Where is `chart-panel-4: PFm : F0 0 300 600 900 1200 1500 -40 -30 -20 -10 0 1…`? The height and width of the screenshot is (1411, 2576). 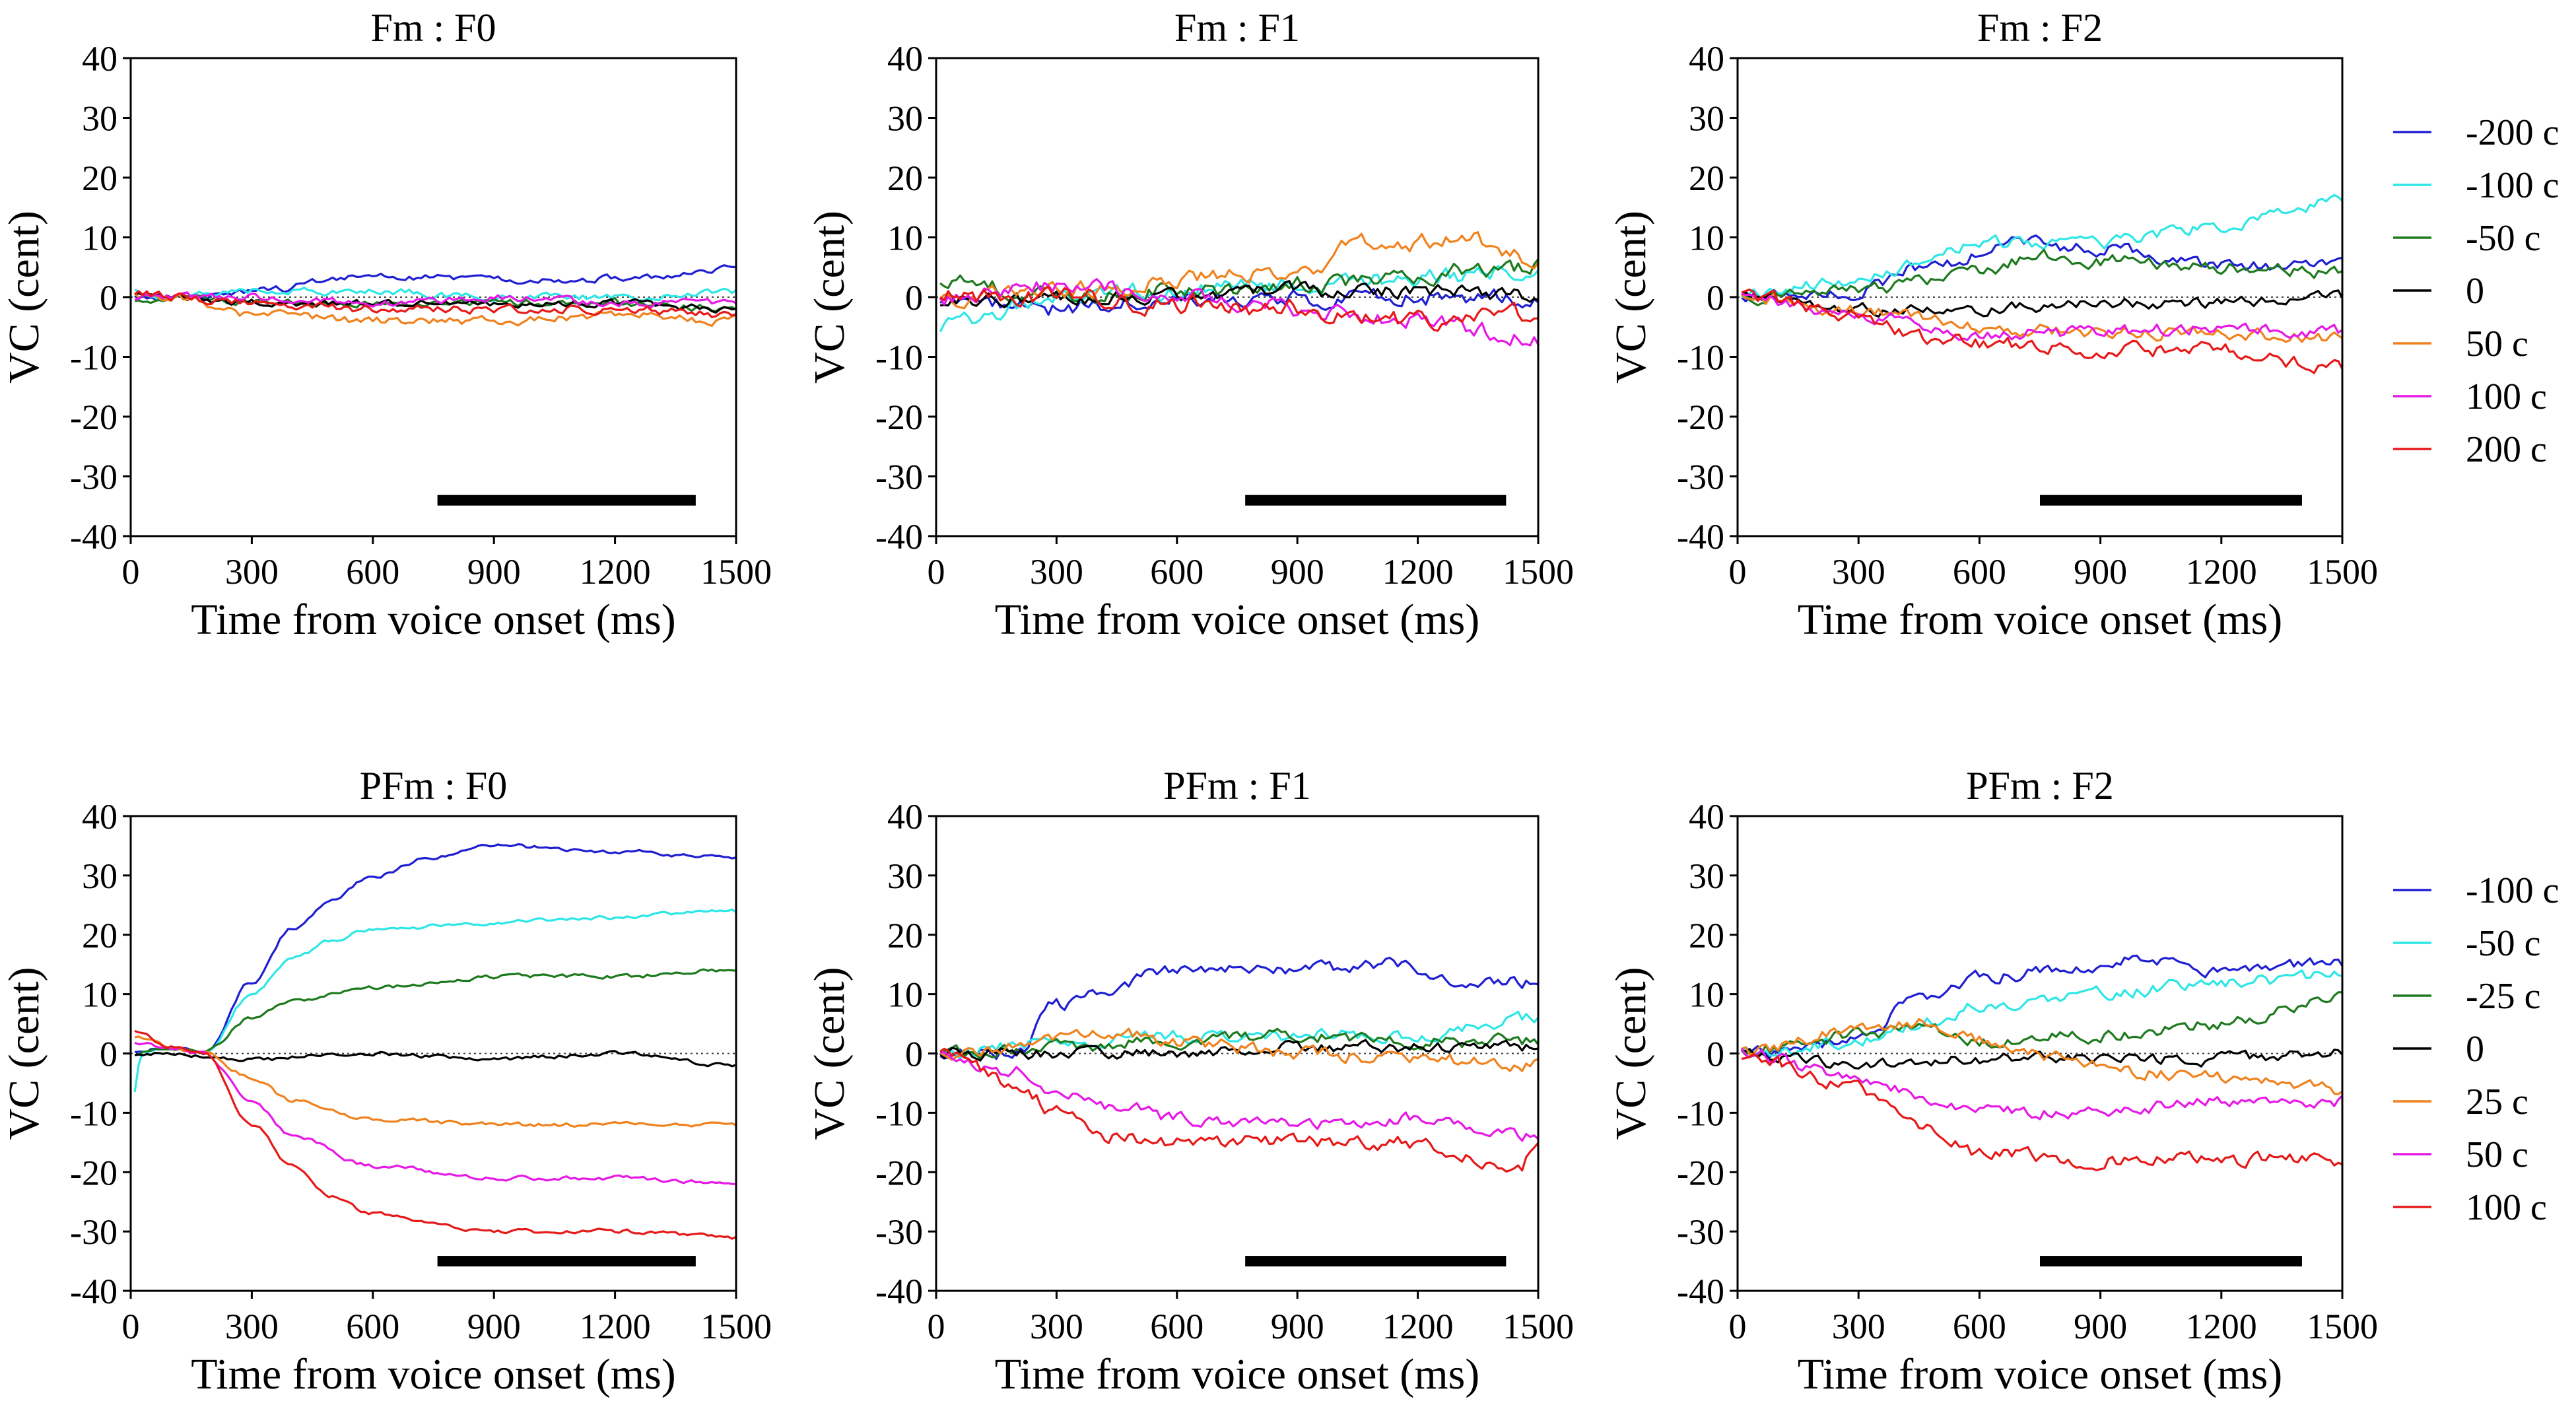
chart-panel-4: PFm : F0 0 300 600 900 1200 1500 -40 -30 -20 -10 0 1… is located at coordinates (386, 1081).